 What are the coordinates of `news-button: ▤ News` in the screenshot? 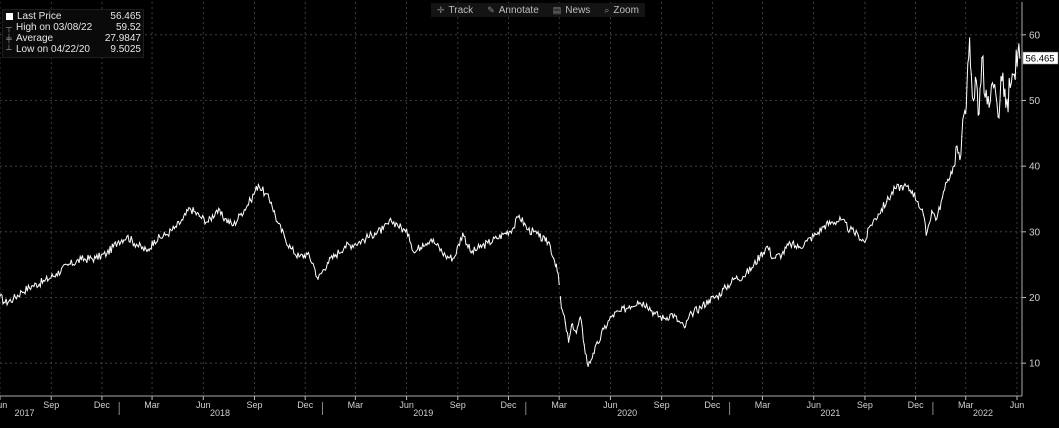 It's located at (572, 10).